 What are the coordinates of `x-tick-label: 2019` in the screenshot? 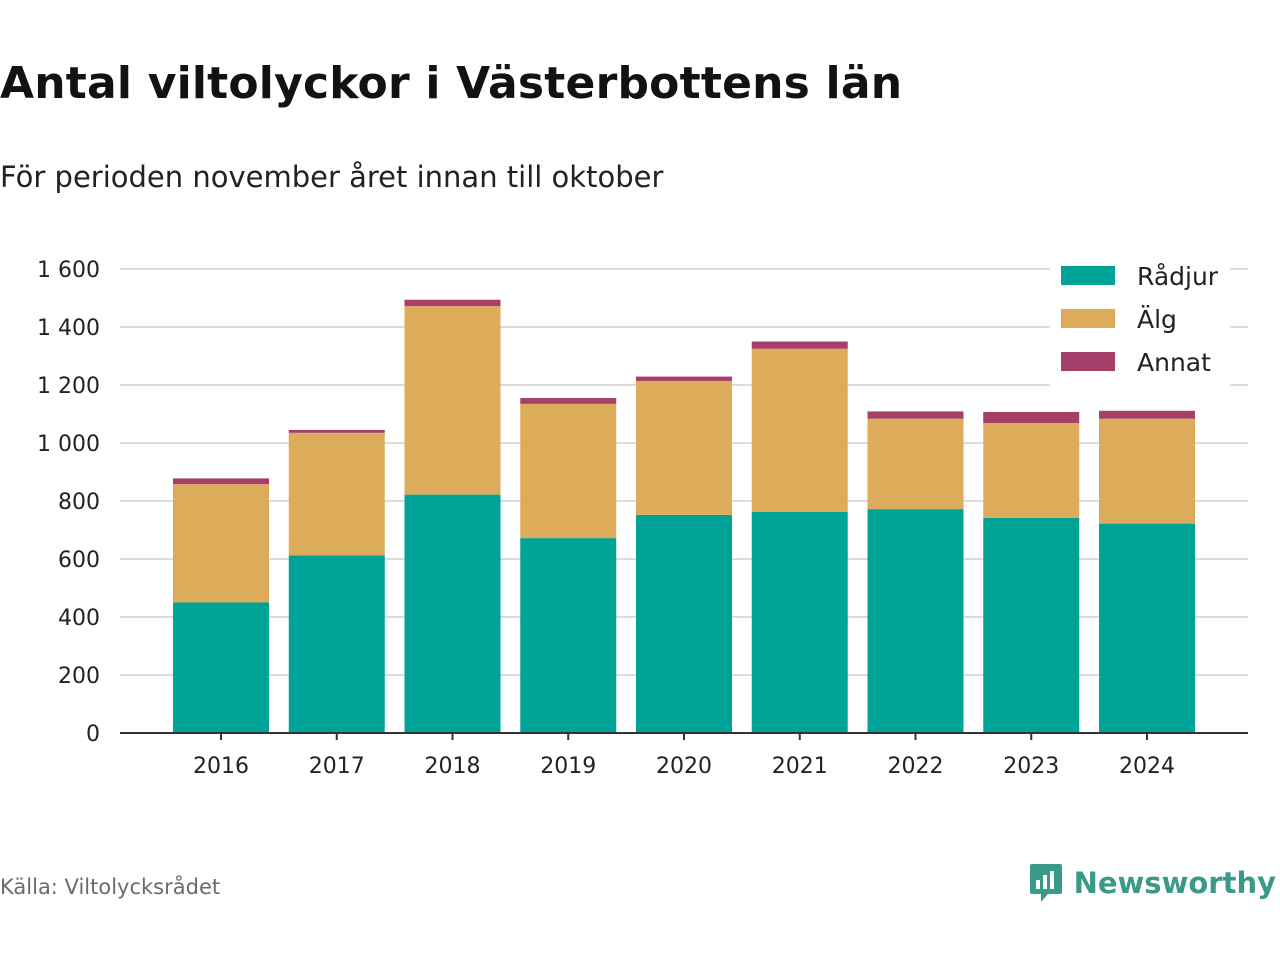 It's located at (568, 766).